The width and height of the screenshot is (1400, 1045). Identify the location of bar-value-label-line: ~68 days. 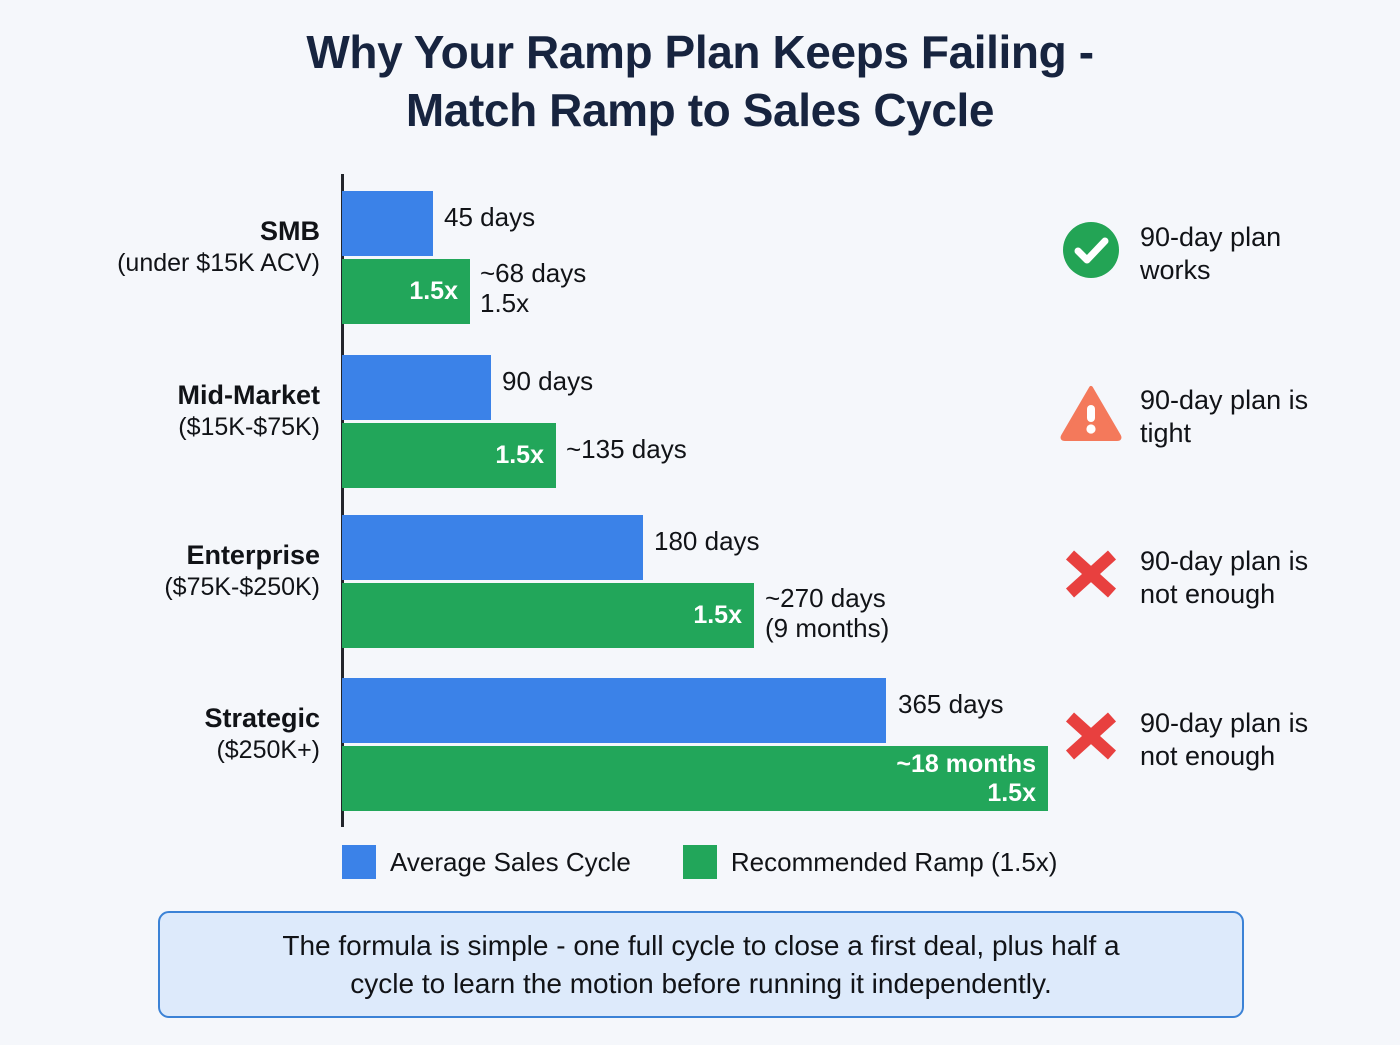
(533, 273).